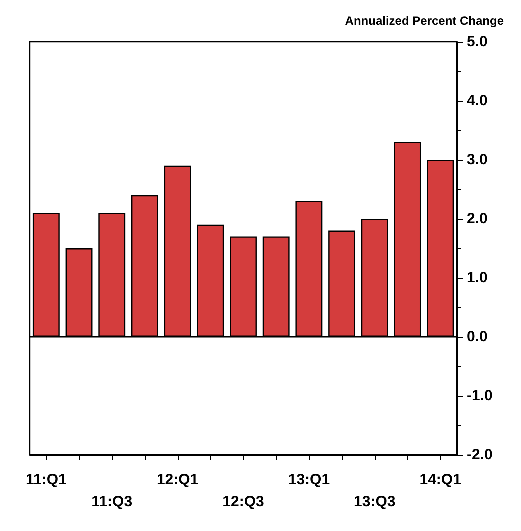  Describe the element at coordinates (477, 219) in the screenshot. I see `y-tick-label: 2.0` at that location.